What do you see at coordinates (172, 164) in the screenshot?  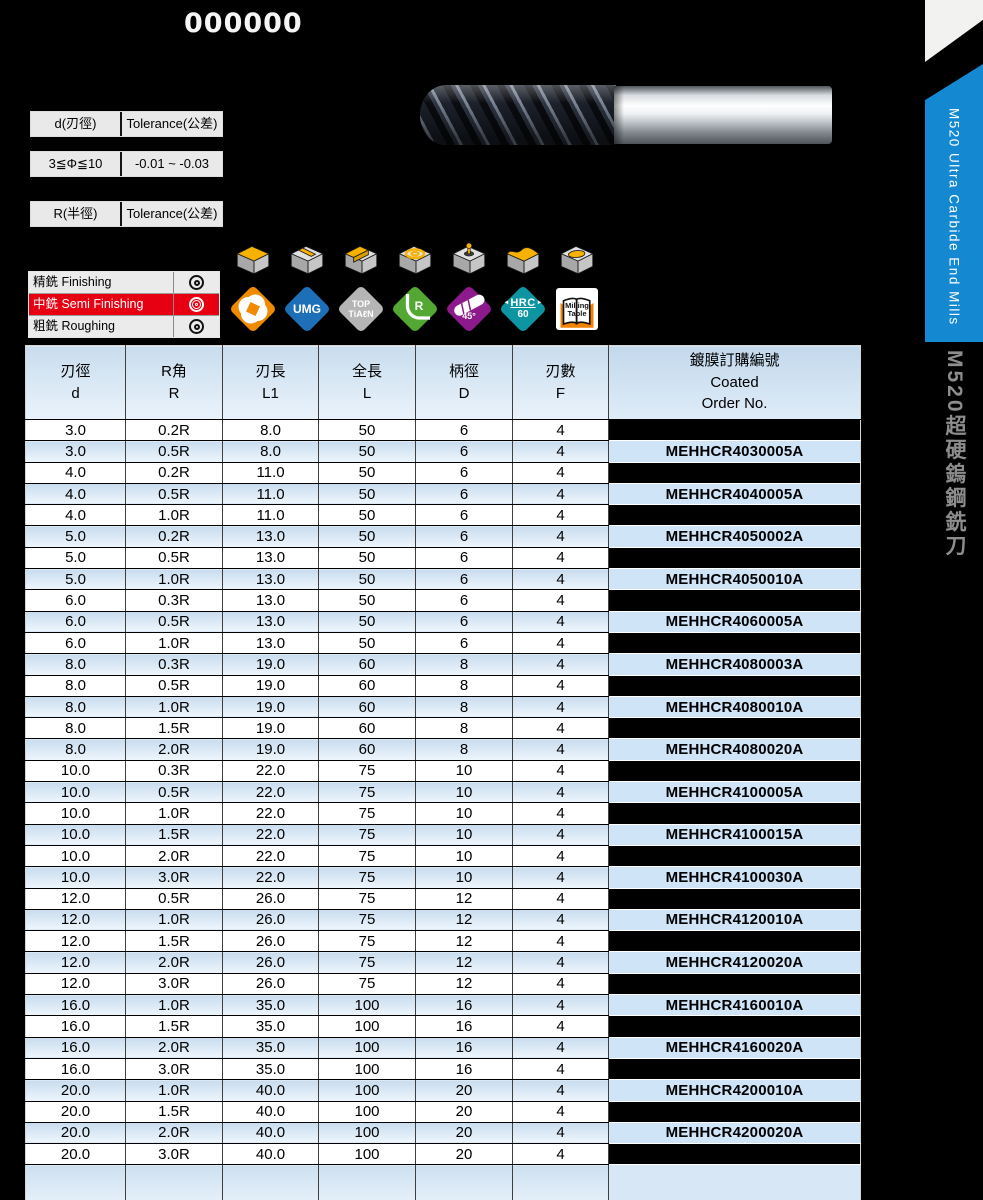 I see `tolerance-cell: -0.01 ~ -0.03` at bounding box center [172, 164].